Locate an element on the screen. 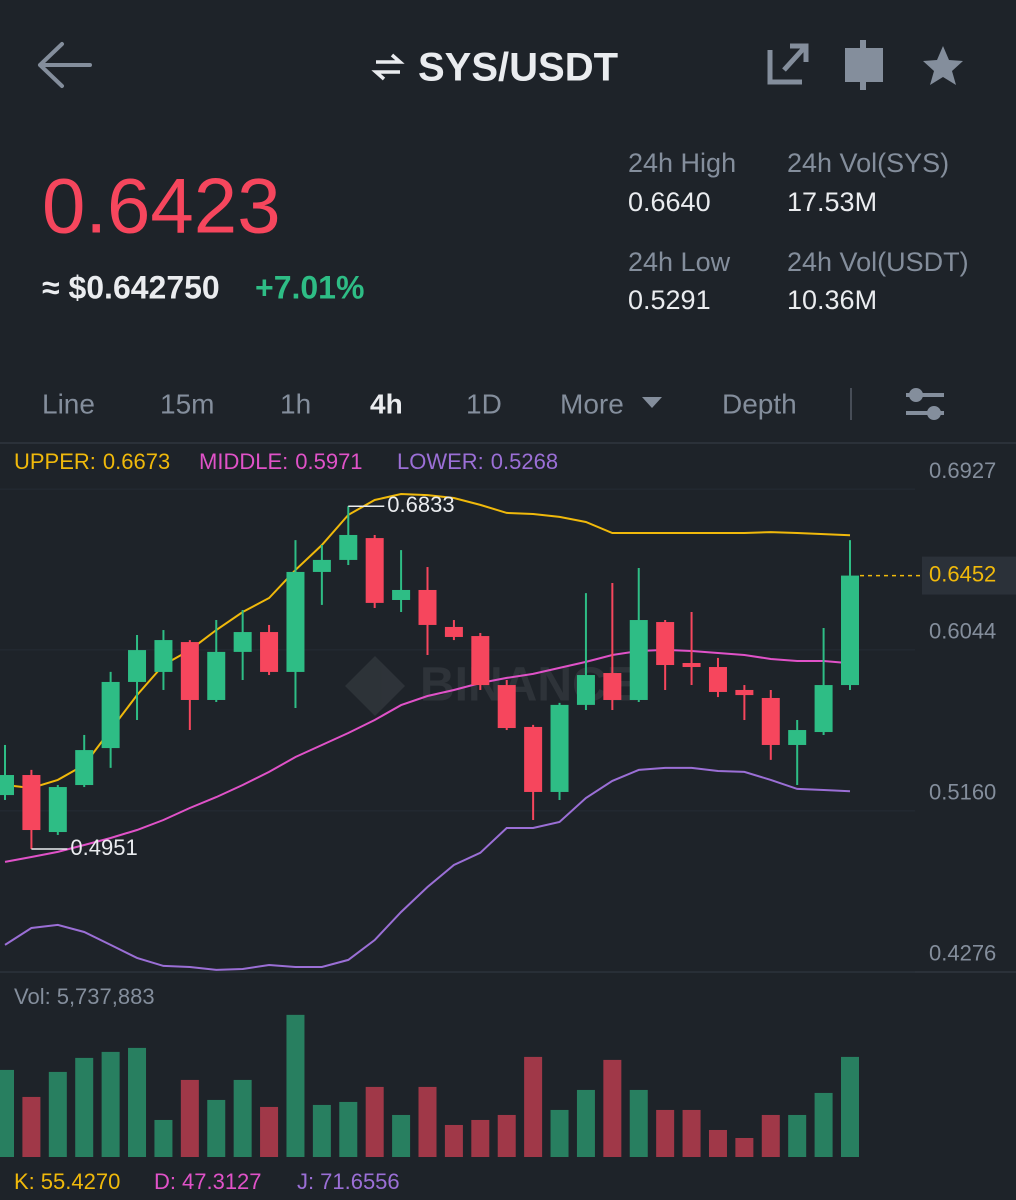  last-price: 0.6423 is located at coordinates (161, 206).